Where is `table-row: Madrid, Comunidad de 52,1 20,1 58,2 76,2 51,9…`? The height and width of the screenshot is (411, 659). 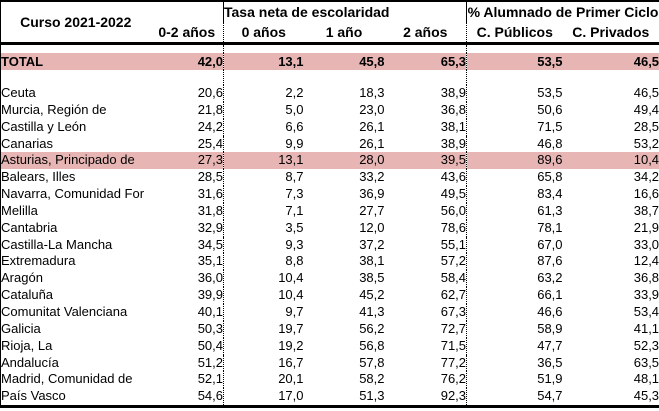
table-row: Madrid, Comunidad de 52,1 20,1 58,2 76,2 51,9… is located at coordinates (330, 380).